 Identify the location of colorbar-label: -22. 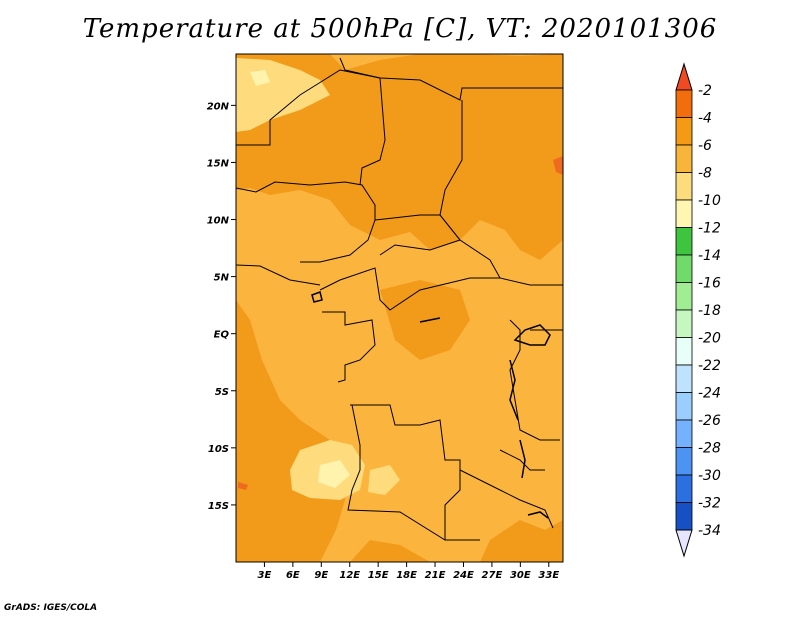
(709, 366).